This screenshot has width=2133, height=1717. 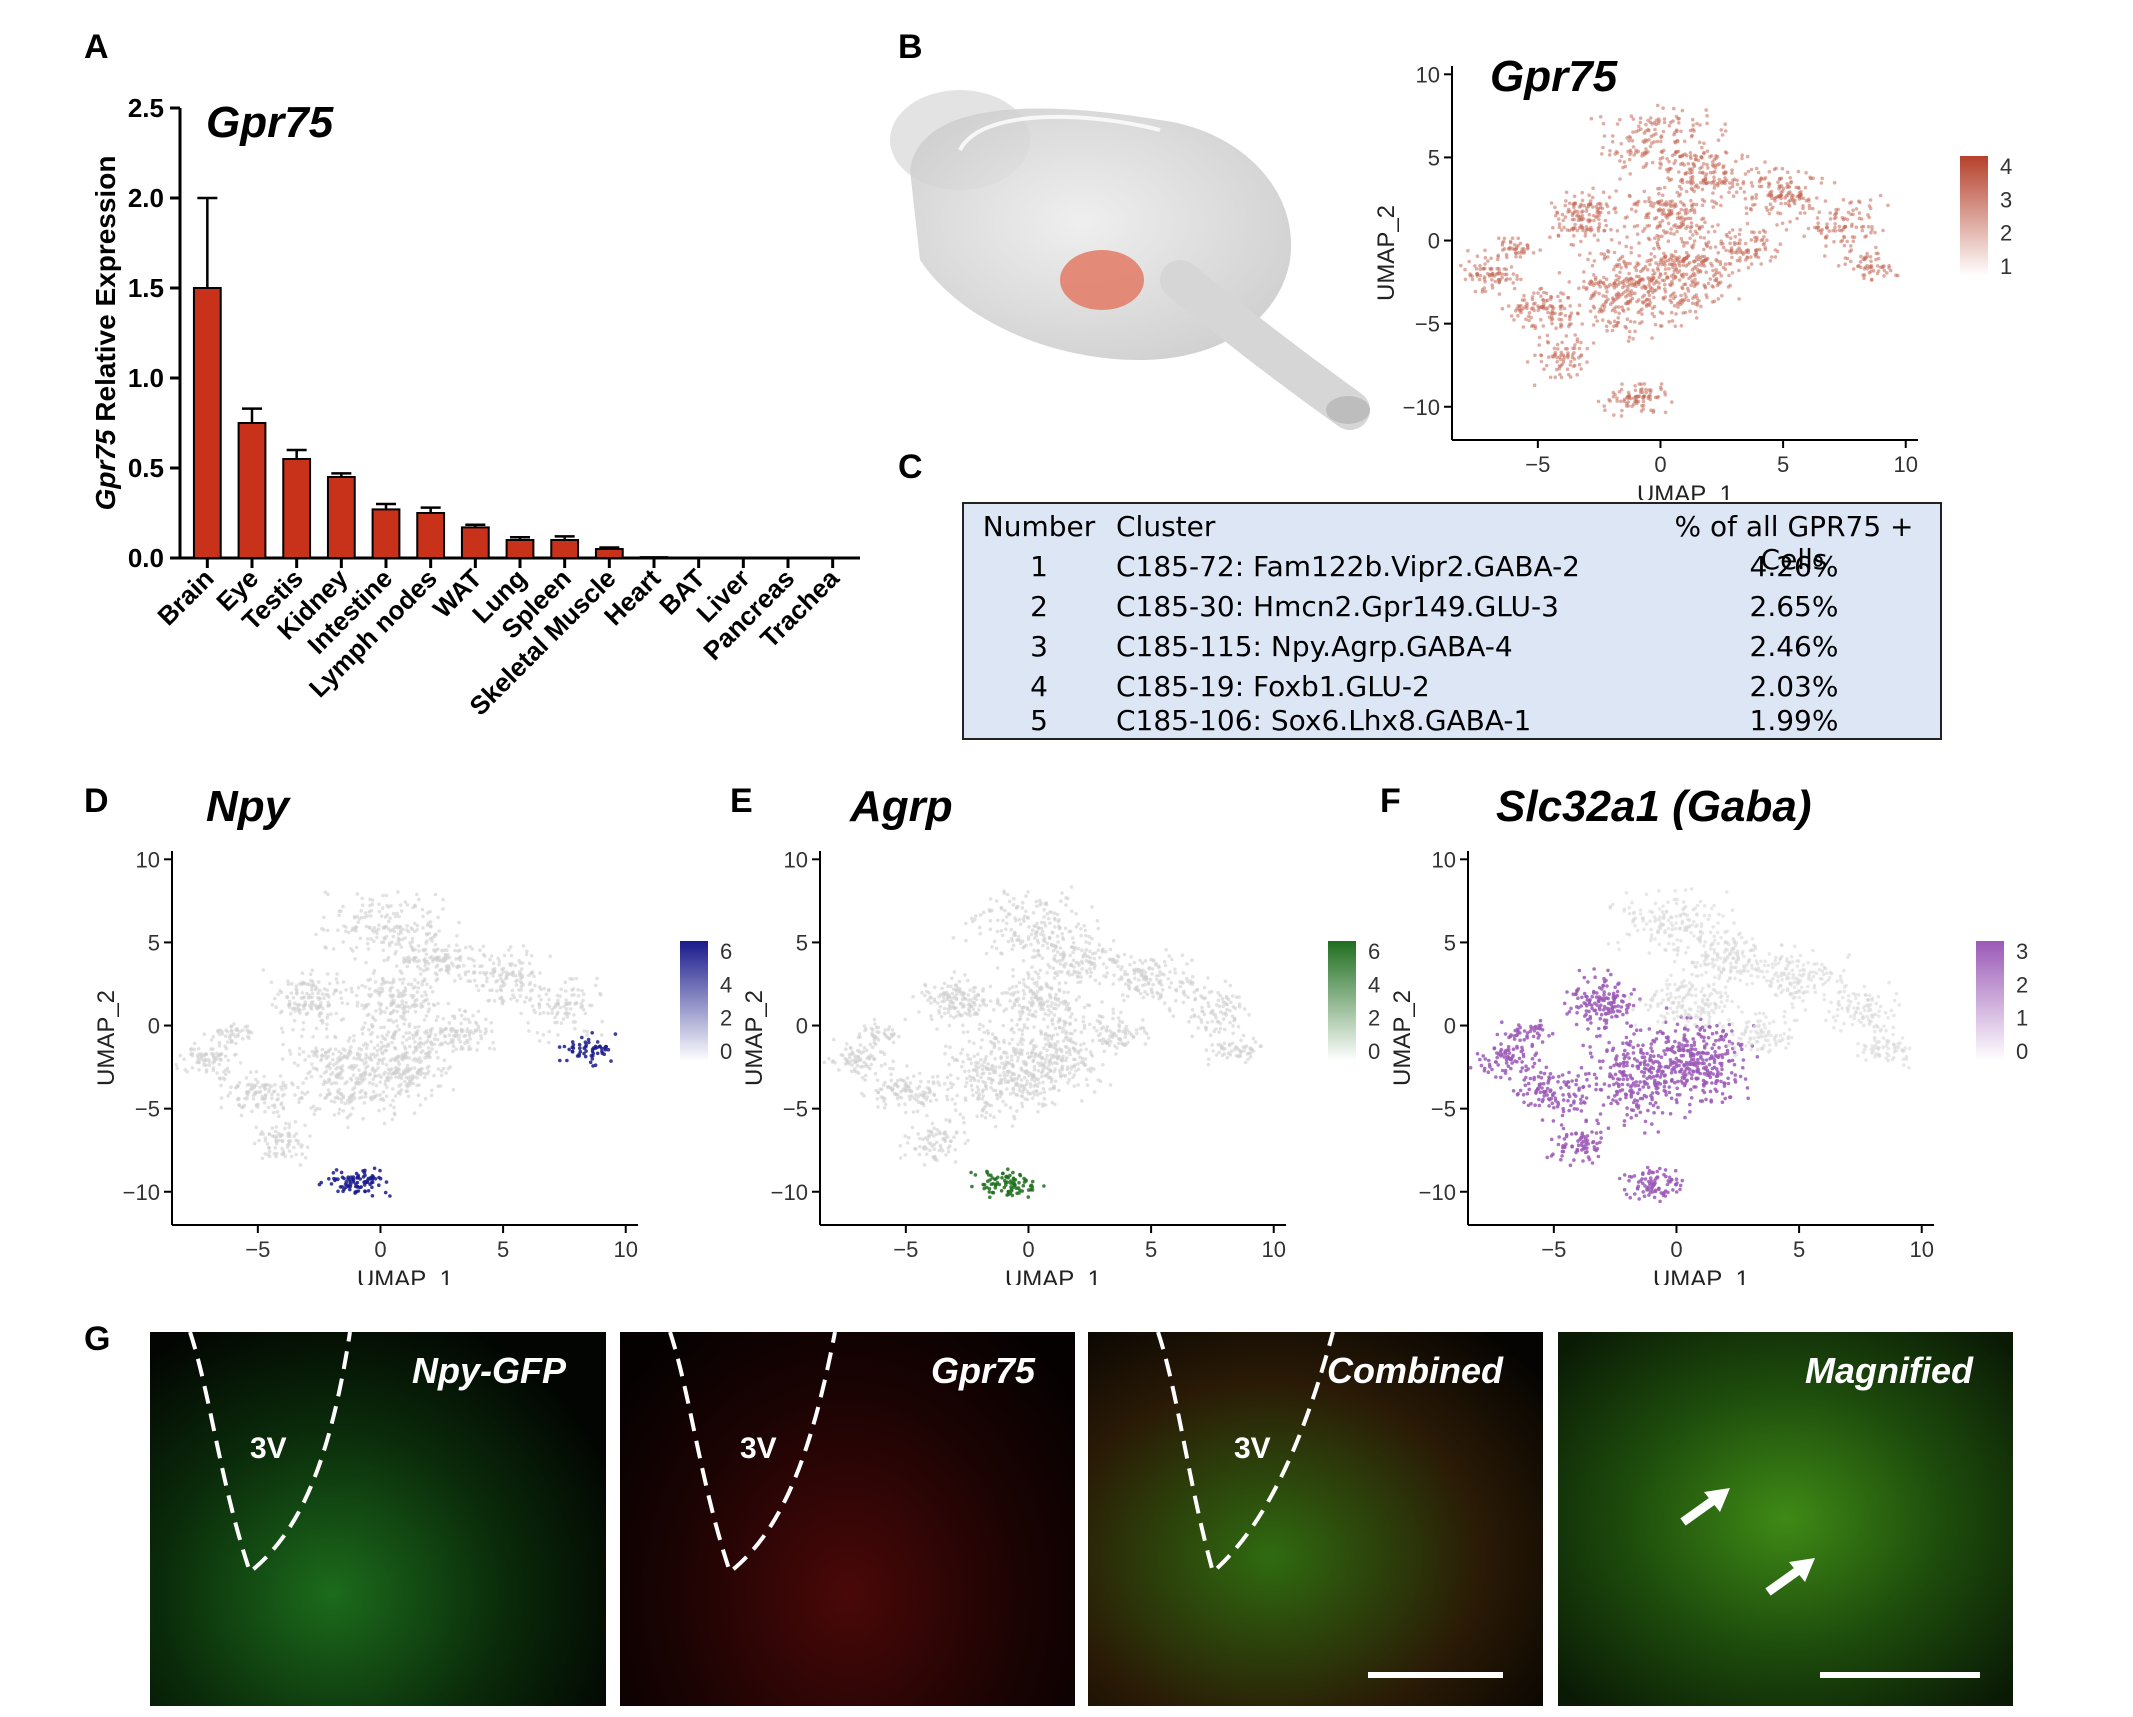 What do you see at coordinates (910, 47) in the screenshot?
I see `panel-label-b: B` at bounding box center [910, 47].